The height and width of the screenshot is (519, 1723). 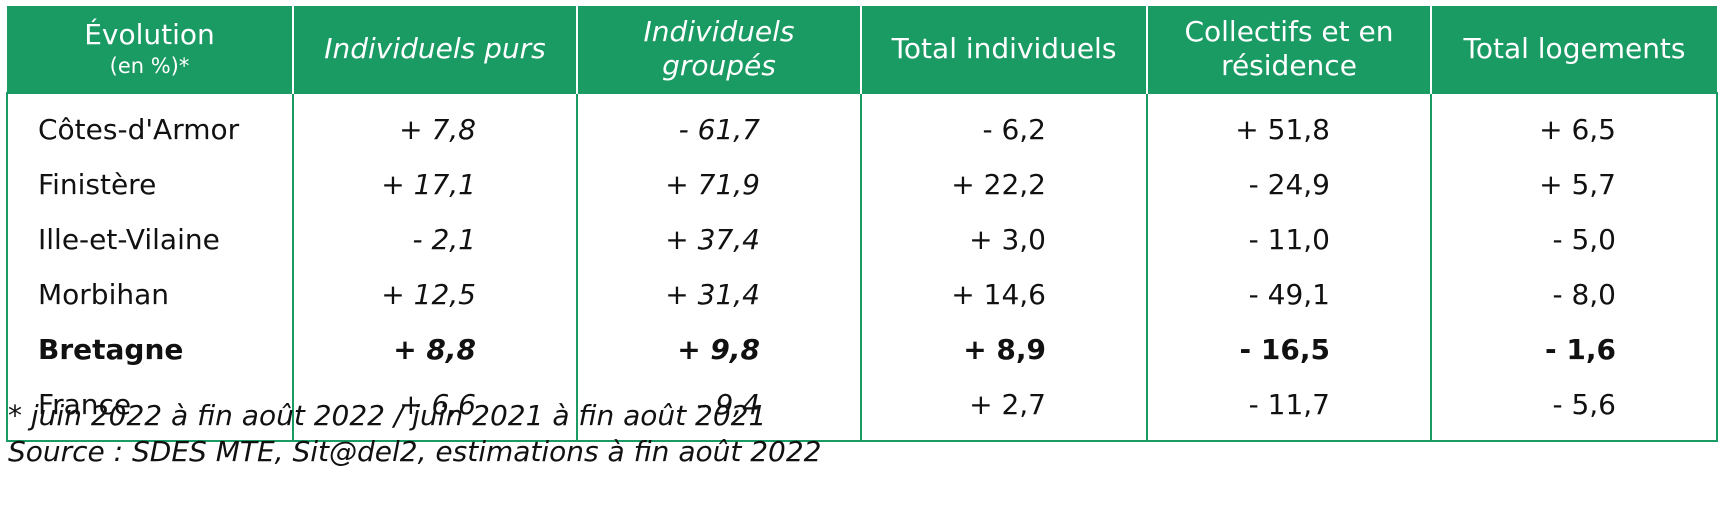 I want to click on header-individuels-groupes: Individuels groupés, so click(x=718, y=49).